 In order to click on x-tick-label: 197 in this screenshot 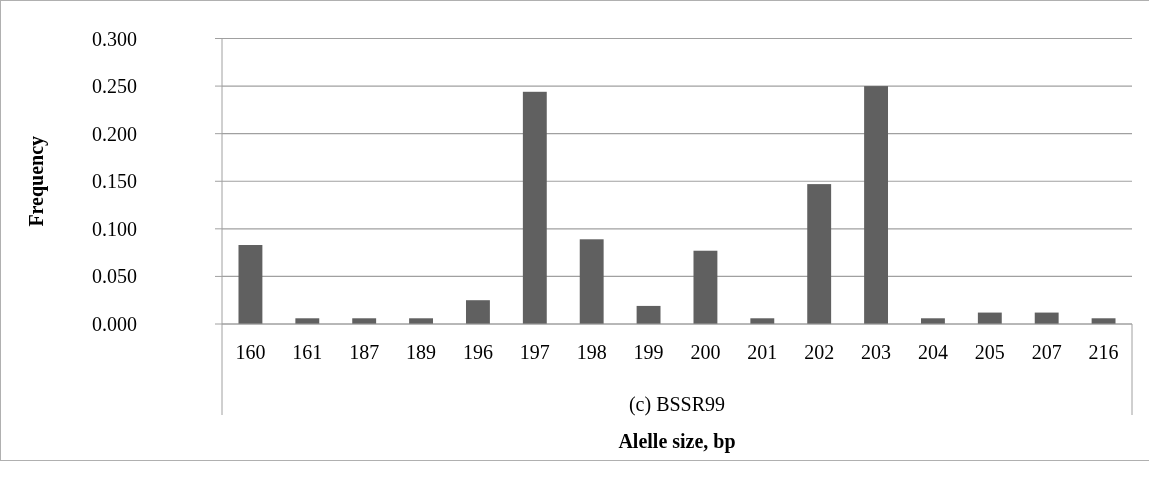, I will do `click(534, 352)`.